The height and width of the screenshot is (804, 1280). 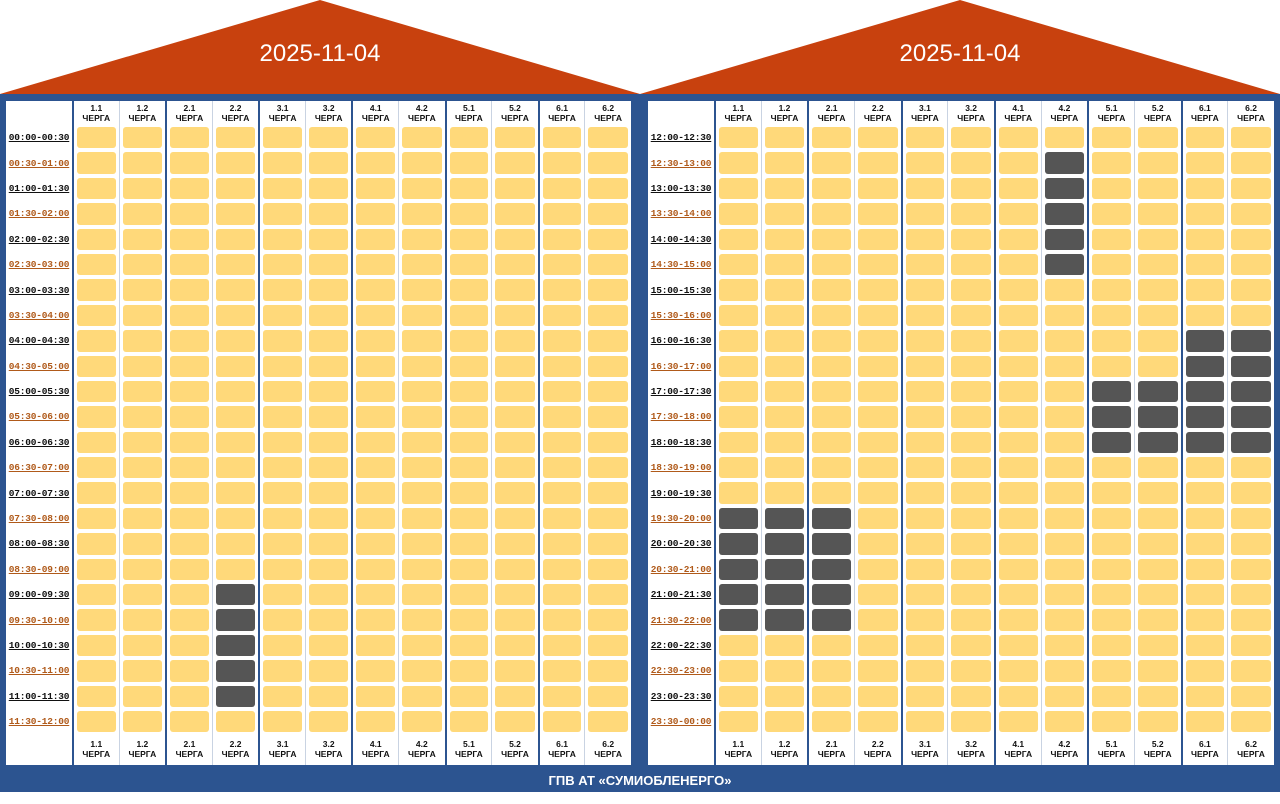 What do you see at coordinates (970, 750) in the screenshot?
I see `group-header-3-2: 3.2 ЧЕРГА` at bounding box center [970, 750].